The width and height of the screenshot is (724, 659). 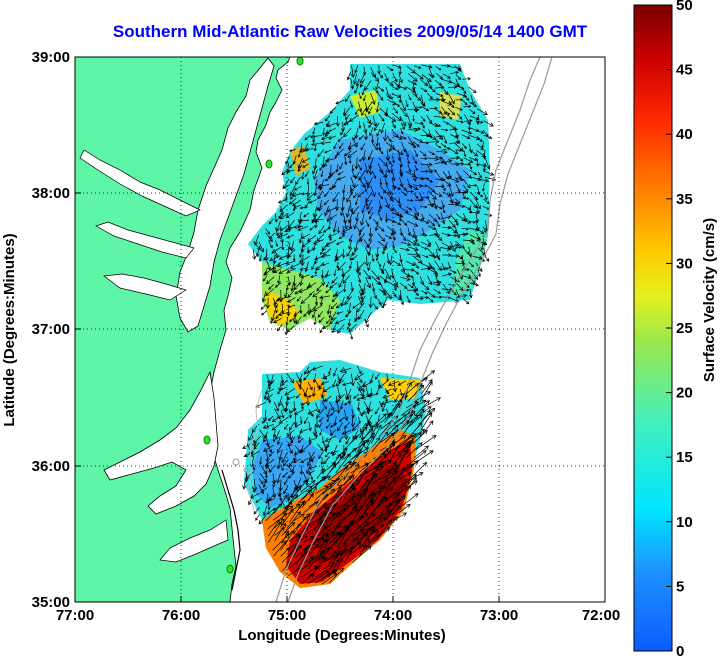 What do you see at coordinates (75, 615) in the screenshot?
I see `x-tick-label: 77:00` at bounding box center [75, 615].